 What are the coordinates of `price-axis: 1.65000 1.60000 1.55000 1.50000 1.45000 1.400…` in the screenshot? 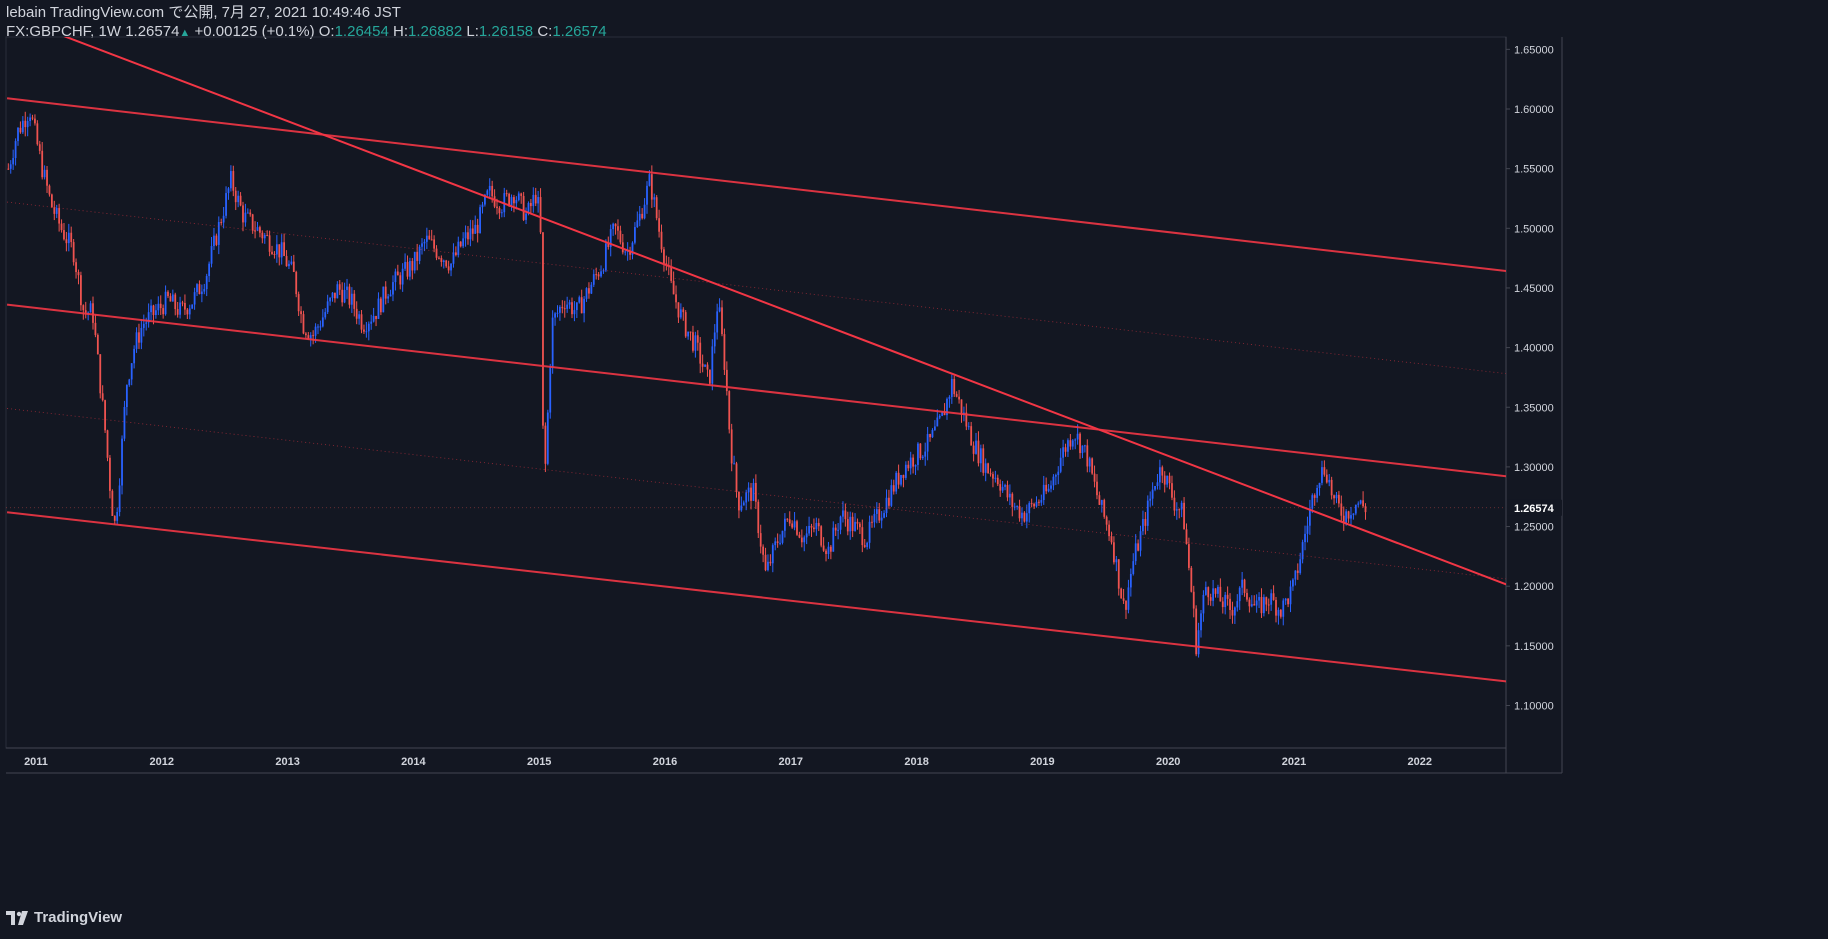 It's located at (1534, 378).